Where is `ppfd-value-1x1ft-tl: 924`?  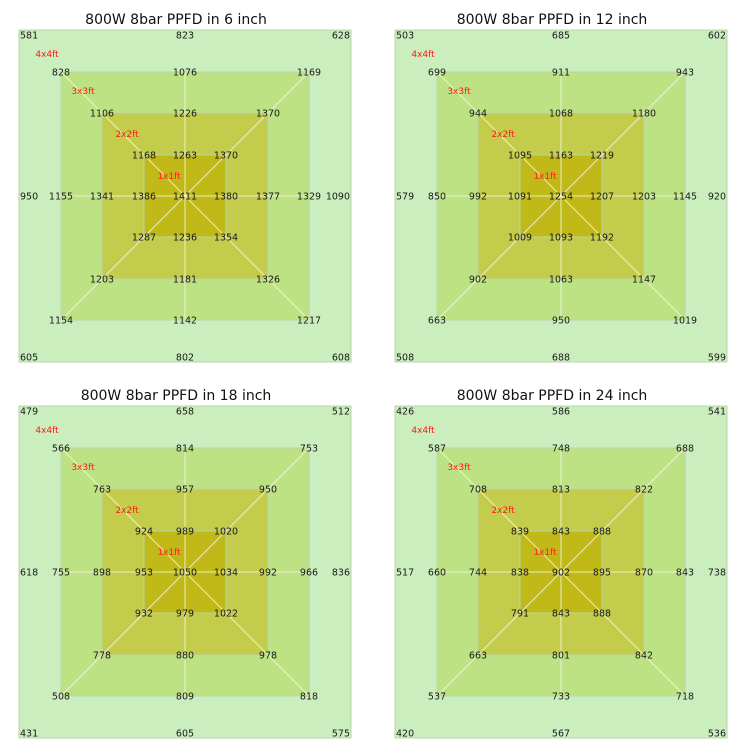 ppfd-value-1x1ft-tl: 924 is located at coordinates (144, 532).